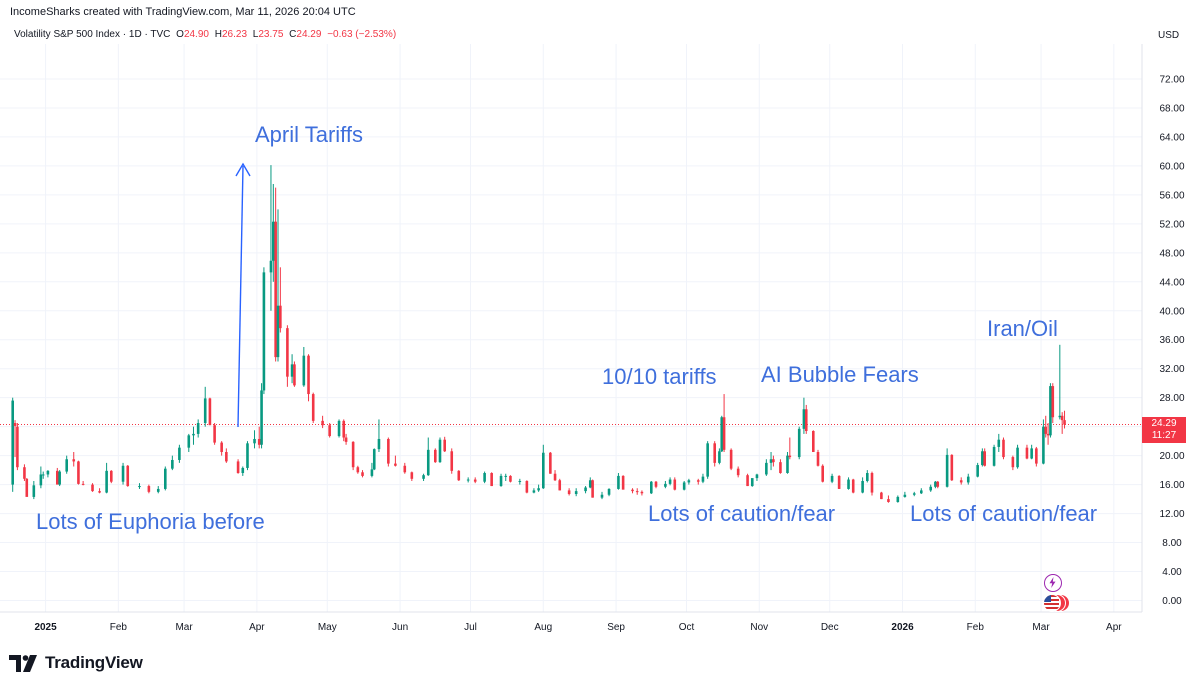  What do you see at coordinates (400, 627) in the screenshot?
I see `x-tick-label: Jun` at bounding box center [400, 627].